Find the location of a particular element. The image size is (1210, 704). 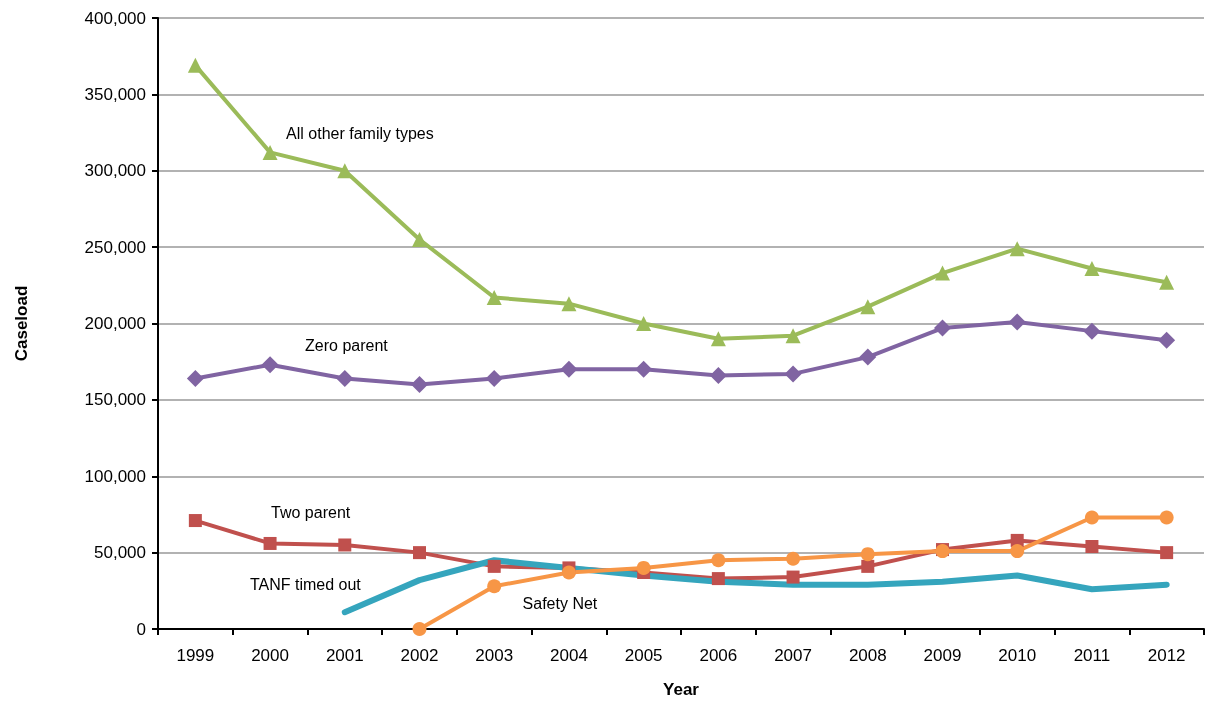

y-tick-label: 100,000 is located at coordinates (115, 476).